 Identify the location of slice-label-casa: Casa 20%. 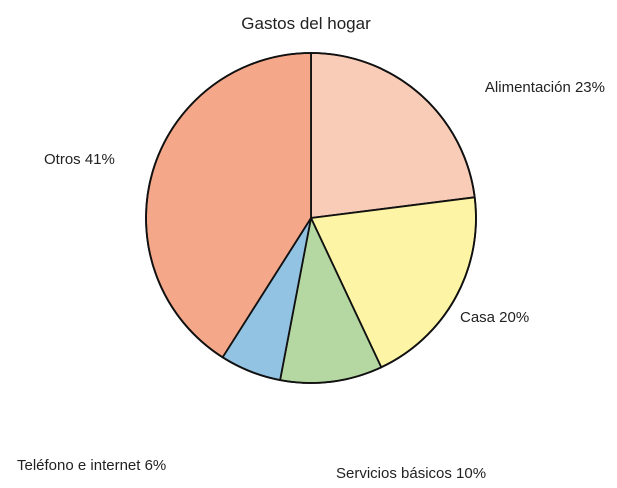
(494, 317).